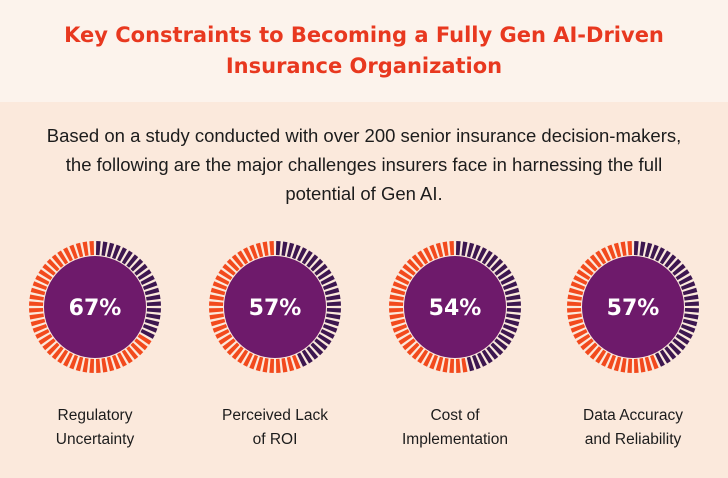  Describe the element at coordinates (455, 350) in the screenshot. I see `ring-chart-3: 54% Cost of Implementation` at that location.